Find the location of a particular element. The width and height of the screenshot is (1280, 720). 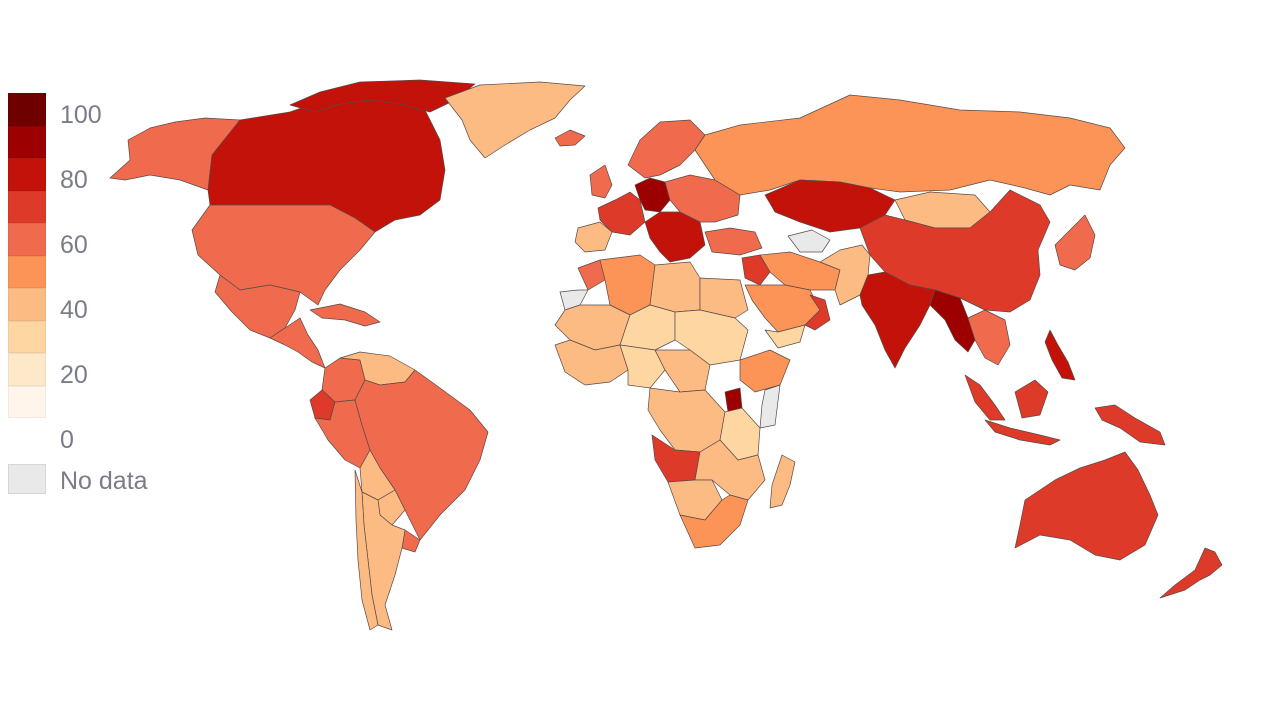

region-philippines is located at coordinates (1060, 355).